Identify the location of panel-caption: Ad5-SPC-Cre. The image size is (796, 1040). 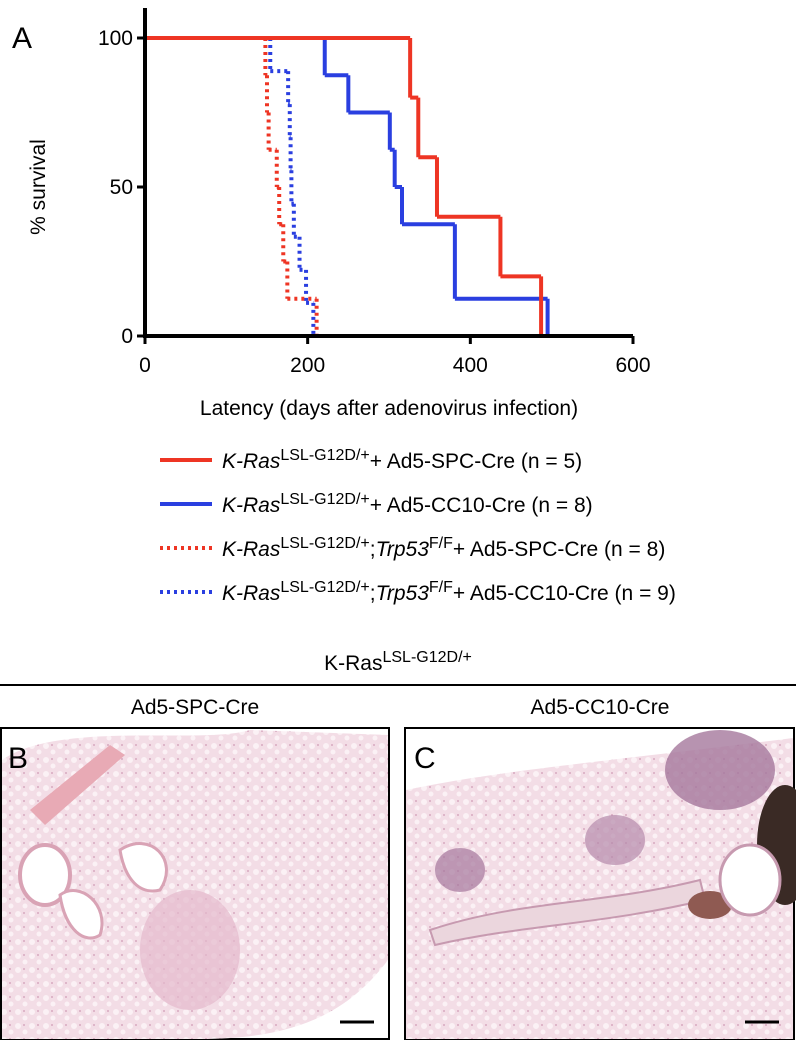
(195, 707).